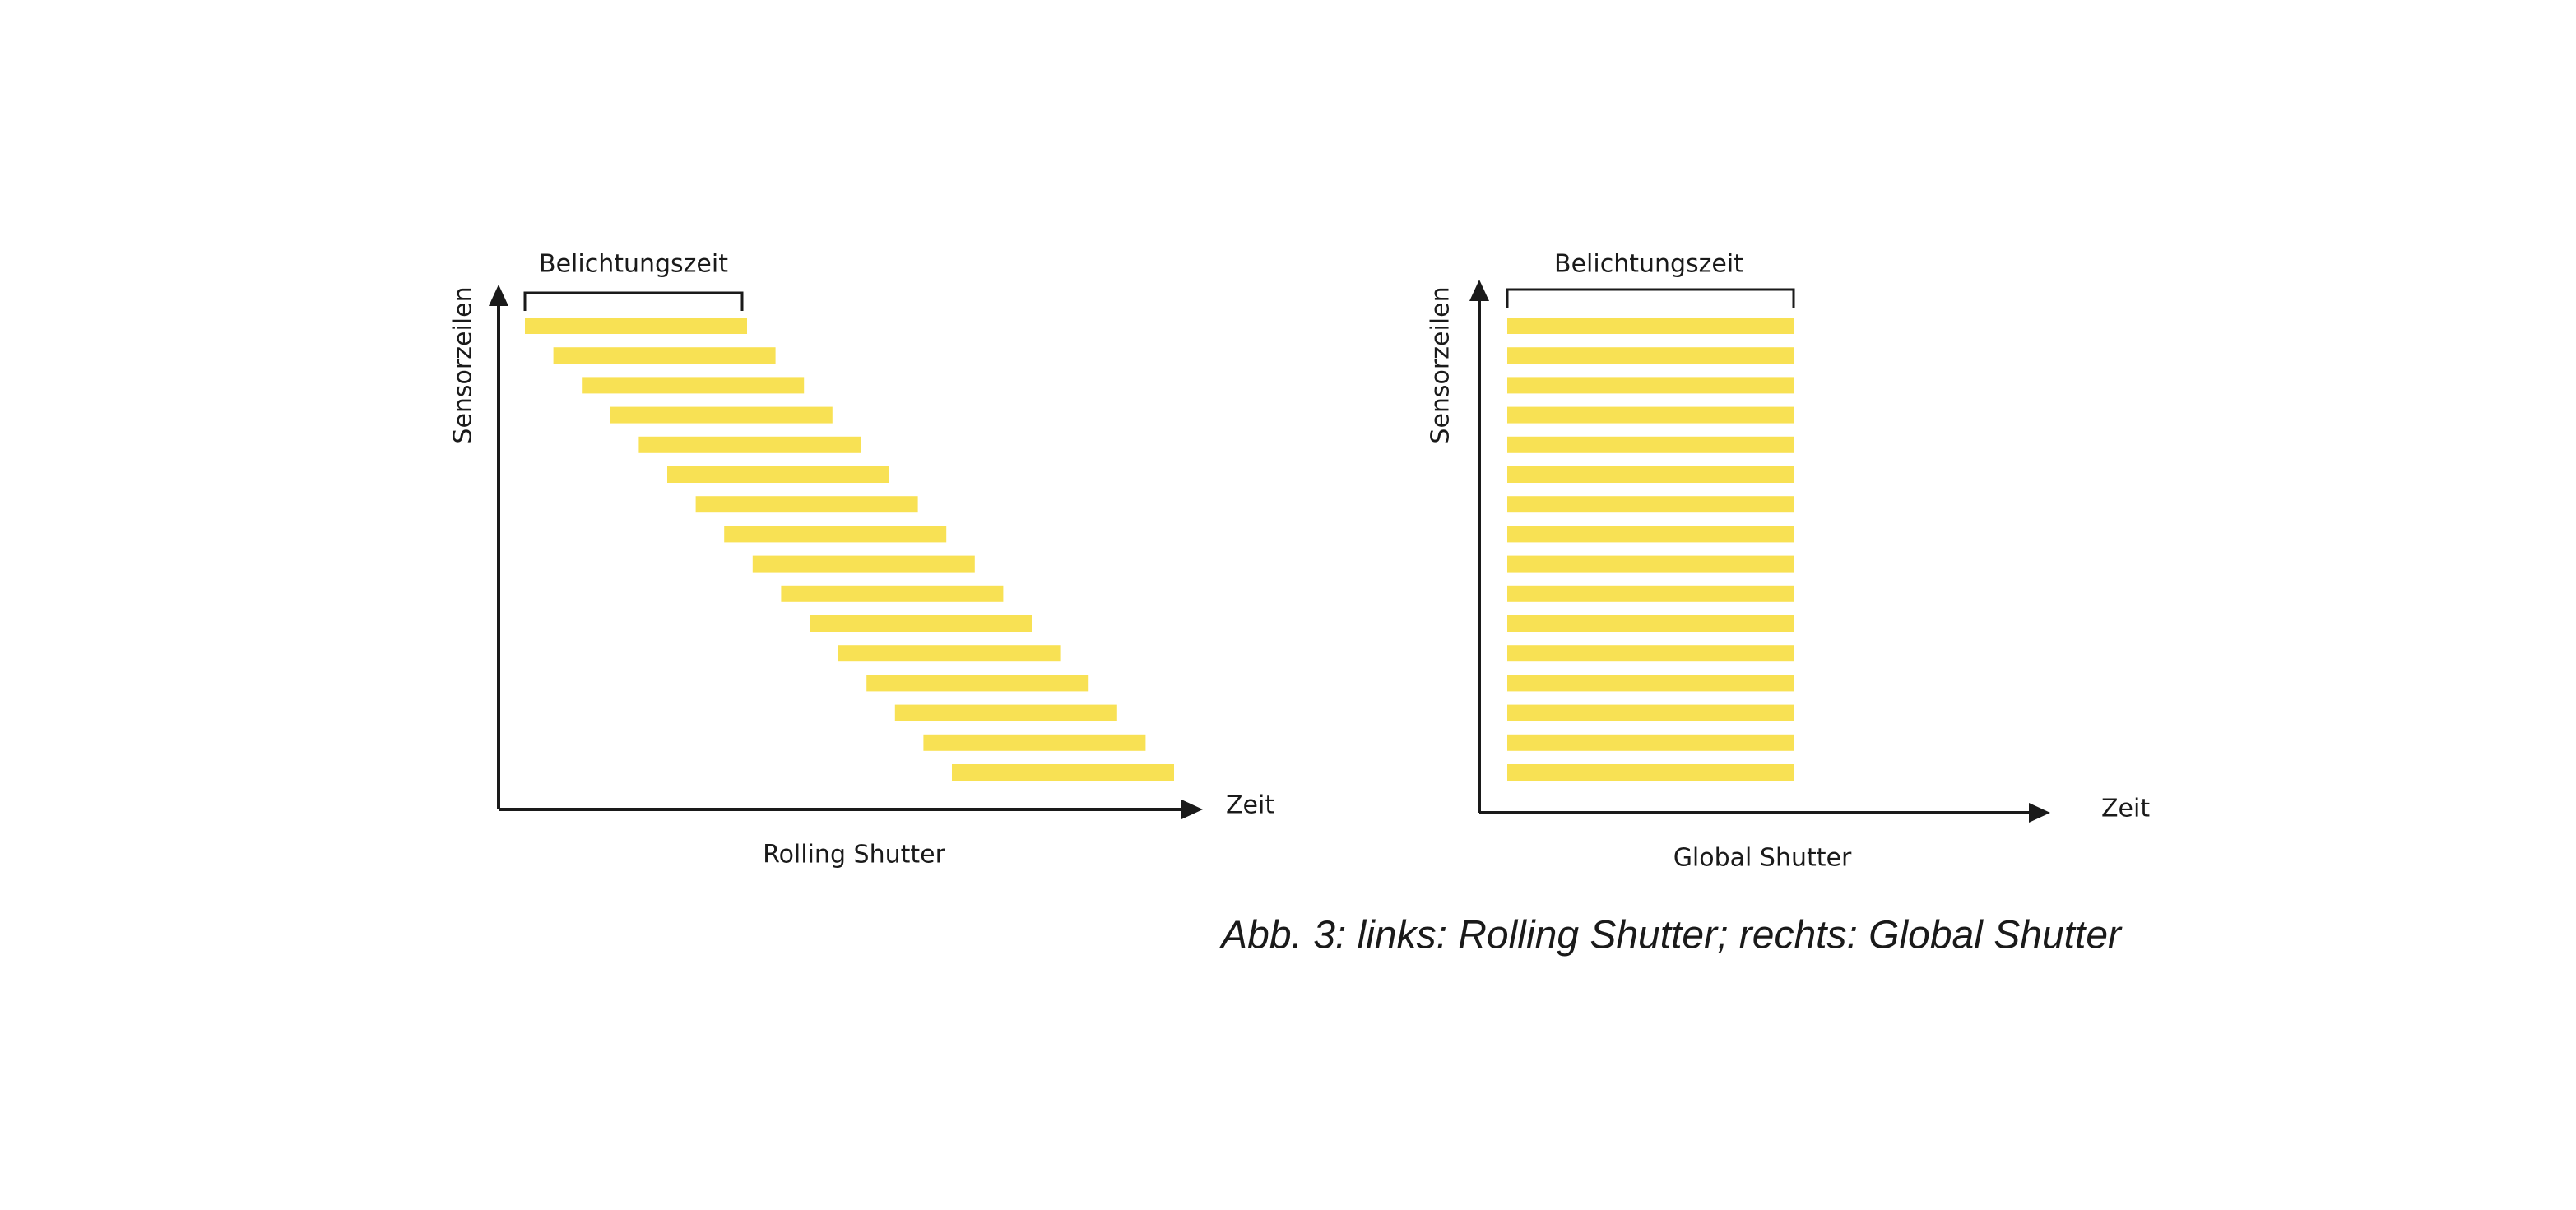  What do you see at coordinates (1762, 858) in the screenshot?
I see `panel-caption: Global Shutter` at bounding box center [1762, 858].